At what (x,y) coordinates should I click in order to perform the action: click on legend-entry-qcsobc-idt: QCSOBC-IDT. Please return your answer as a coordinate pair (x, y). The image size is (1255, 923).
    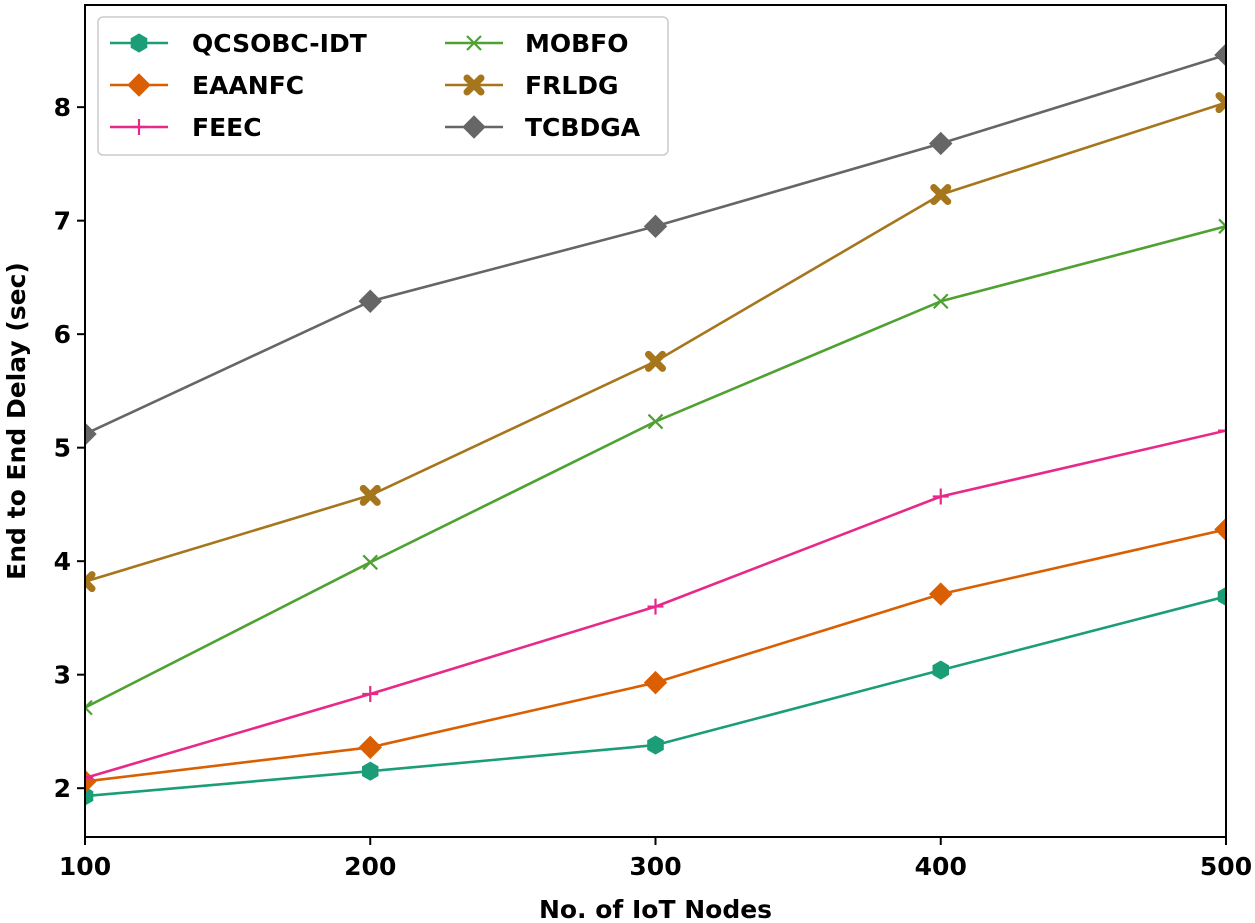
    Looking at the image, I should click on (238, 43).